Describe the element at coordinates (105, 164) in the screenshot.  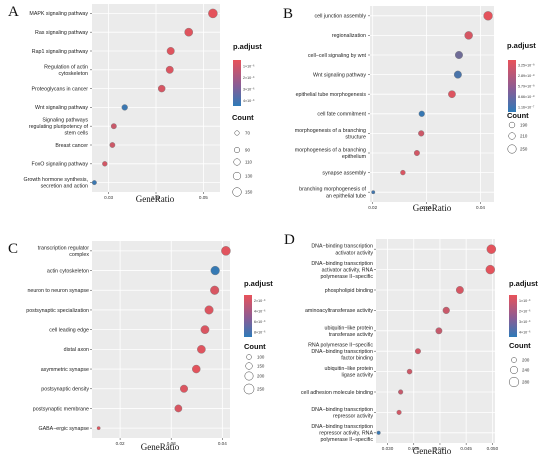
I see `panel-a-point-foxo-signaling-pathway` at that location.